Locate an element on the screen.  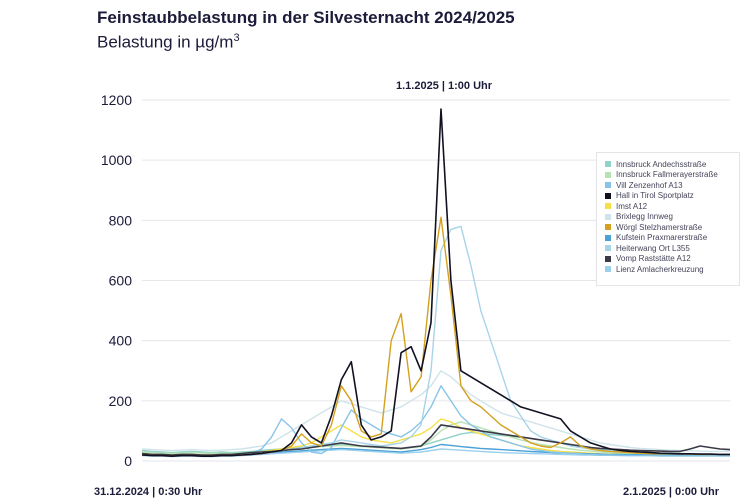
x-axis-end-label: 2.1.2025 | 0:00 Uhr is located at coordinates (671, 492).